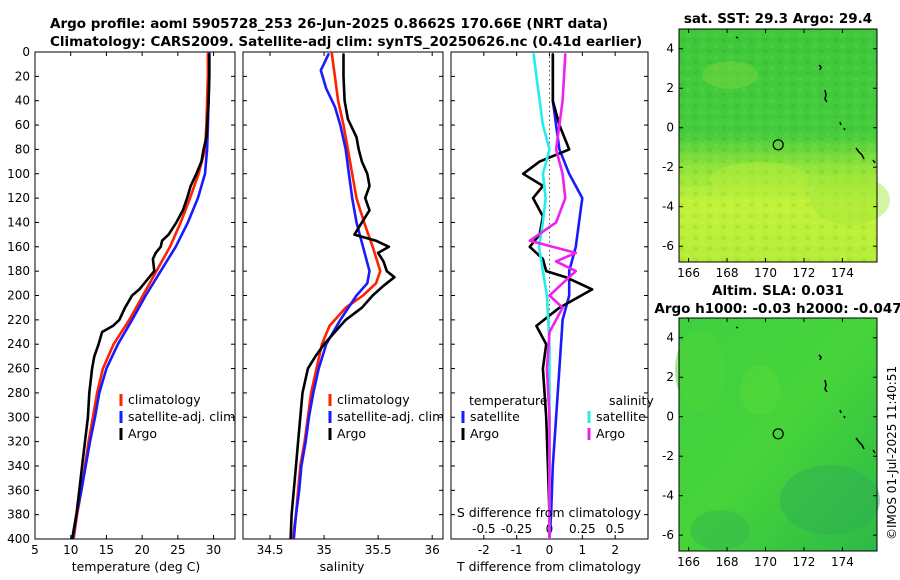 The width and height of the screenshot is (900, 580). Describe the element at coordinates (331, 296) in the screenshot. I see `series-satellite-adj-clim` at that location.